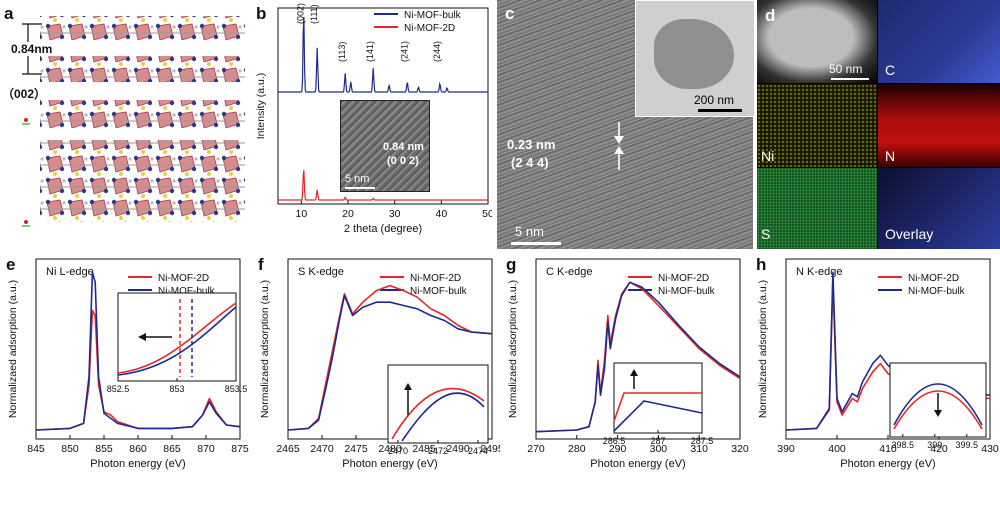 This screenshot has height=505, width=1000. Describe the element at coordinates (70, 272) in the screenshot. I see `edge-title: Ni L-edge` at that location.